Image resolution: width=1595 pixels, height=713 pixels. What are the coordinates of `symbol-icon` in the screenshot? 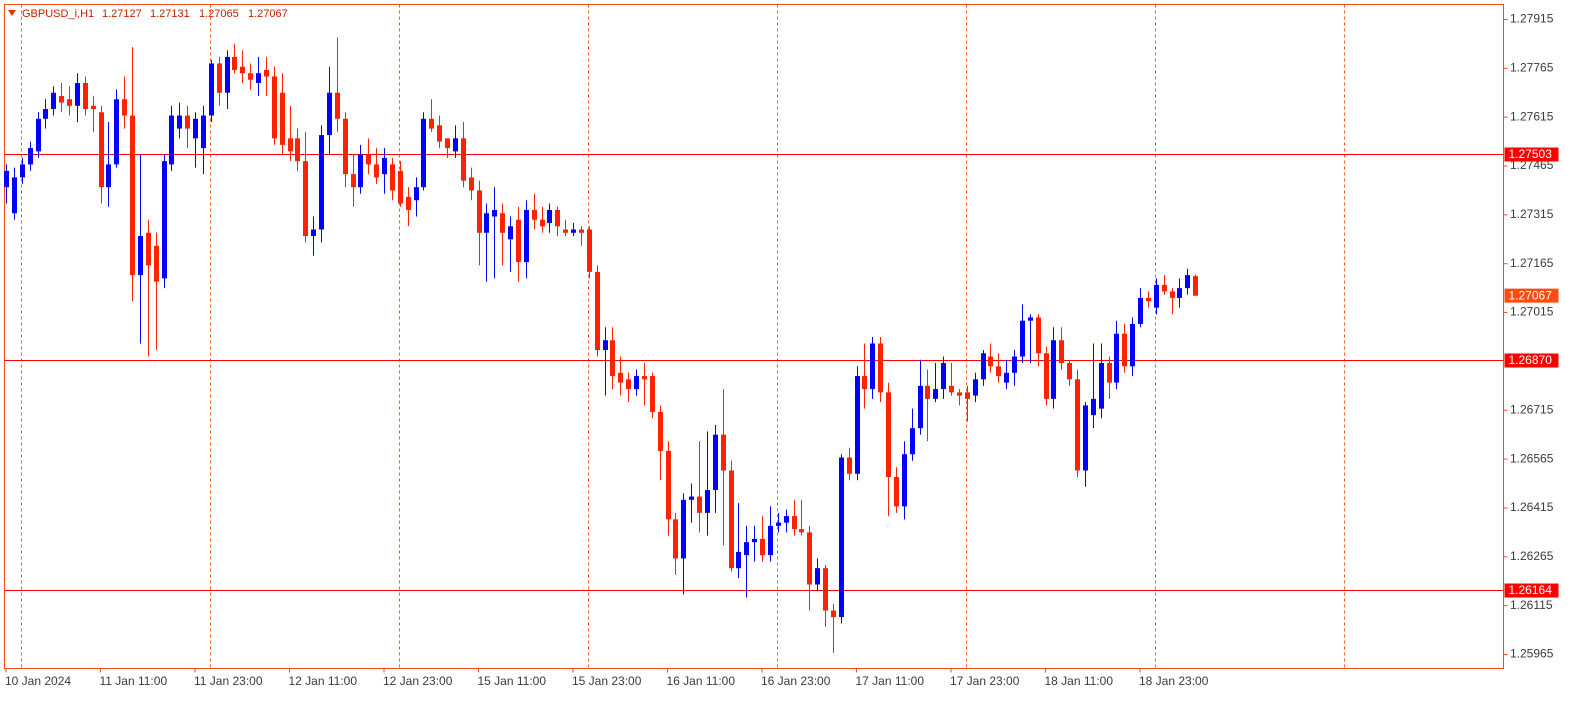 It's located at (12, 13).